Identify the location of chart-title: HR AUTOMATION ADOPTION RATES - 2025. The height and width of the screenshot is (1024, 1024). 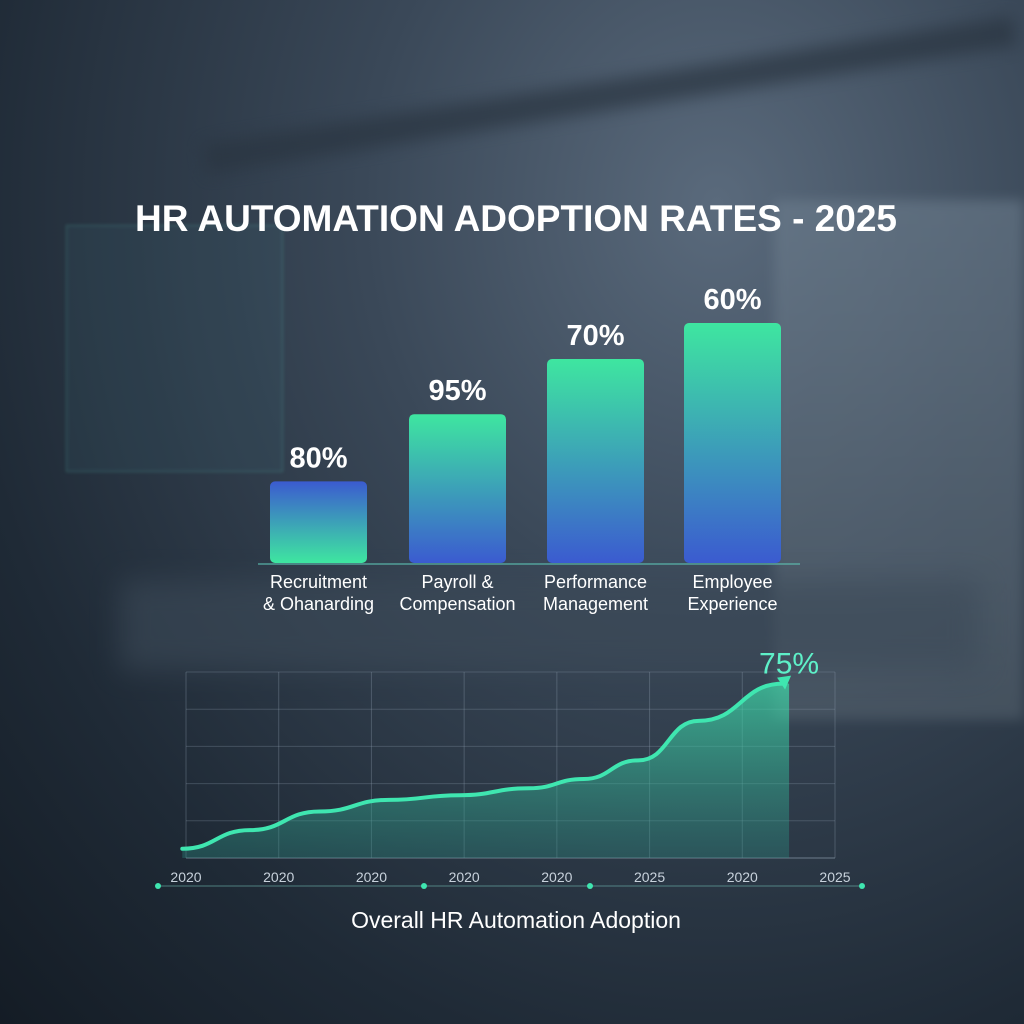
(516, 218).